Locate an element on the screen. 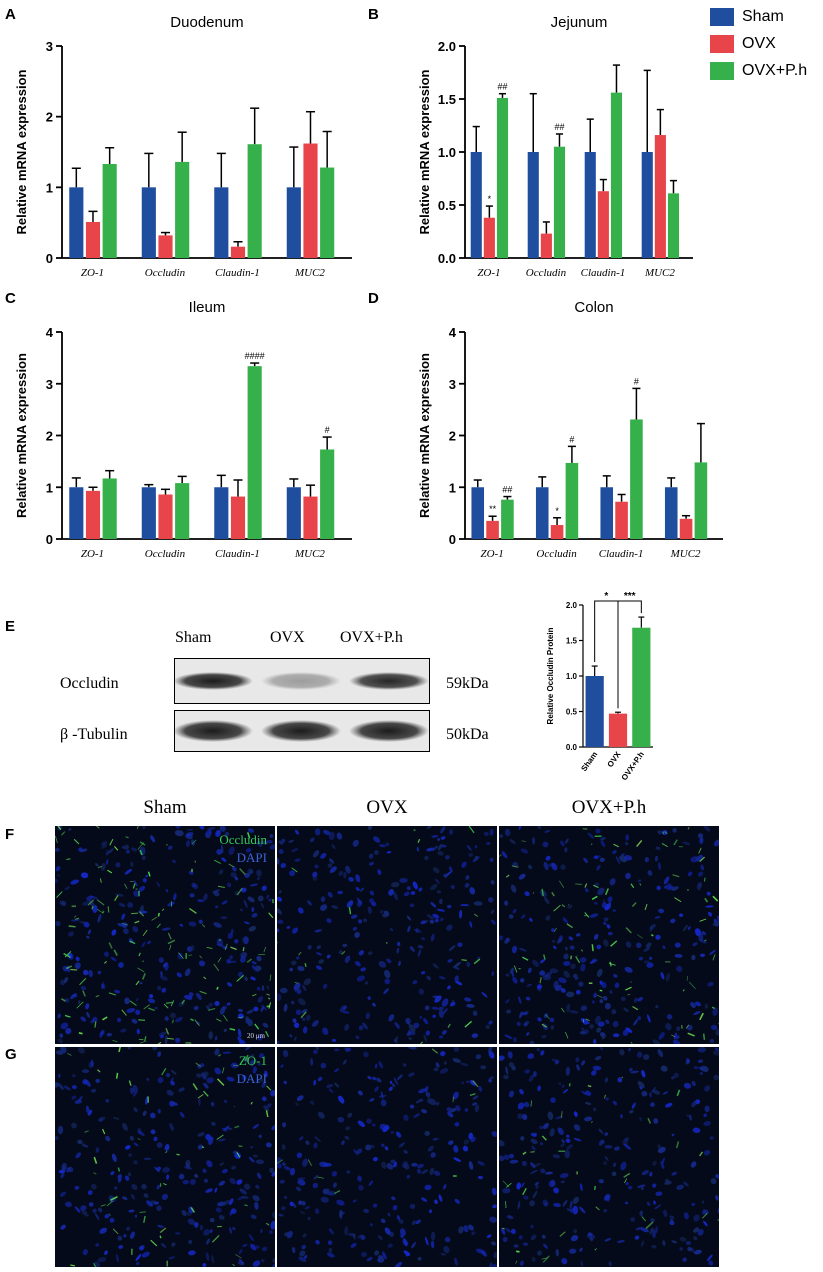  x-tick-label: Occludin is located at coordinates (165, 273).